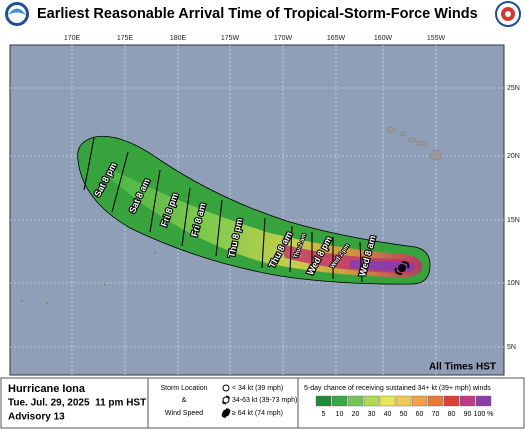  Describe the element at coordinates (356, 414) in the screenshot. I see `legend-label: 20` at that location.